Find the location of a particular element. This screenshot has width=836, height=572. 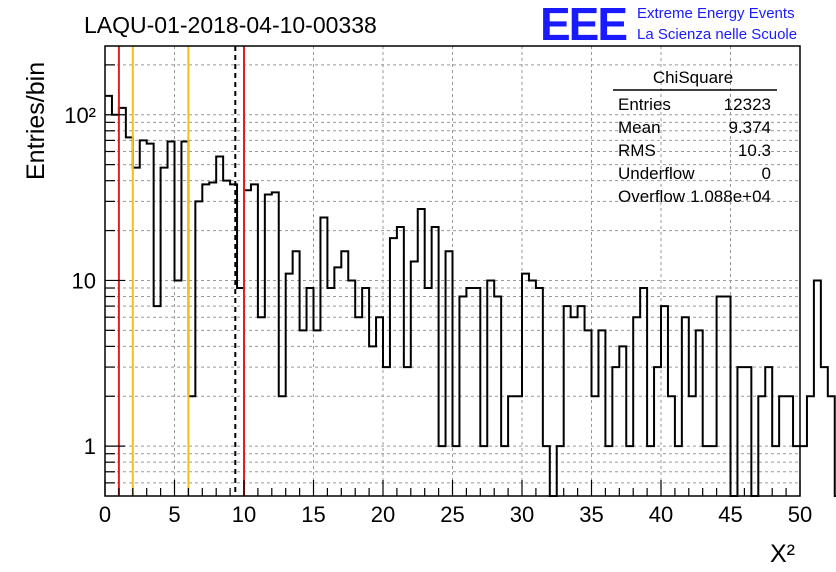

logo-line-1: Extreme Energy Events is located at coordinates (716, 13).